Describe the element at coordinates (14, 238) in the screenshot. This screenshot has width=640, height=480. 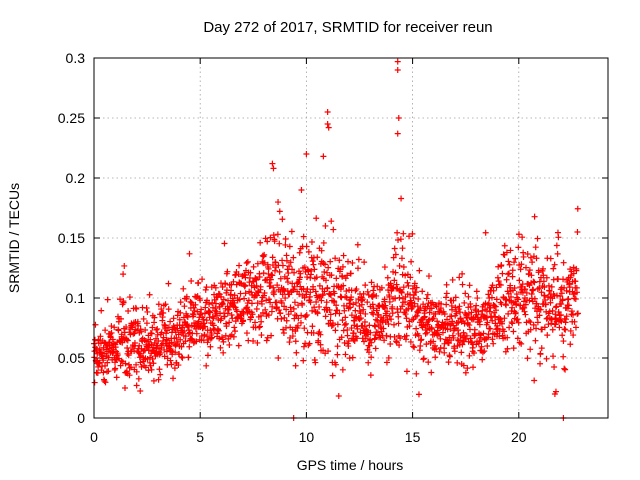
I see `y-axis-label: SRMTID / TECUs` at that location.